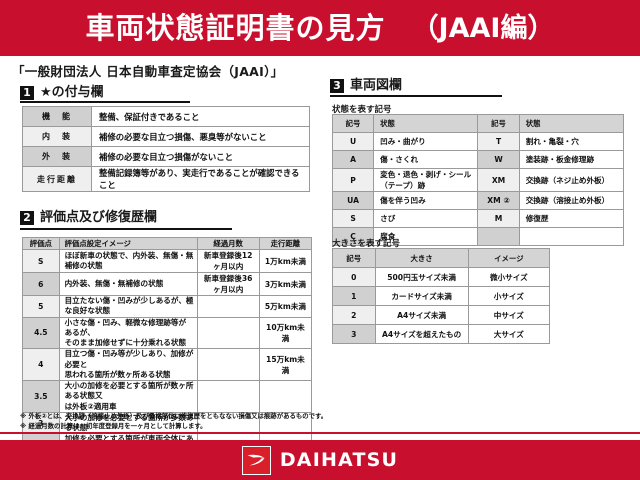 The image size is (640, 480). Describe the element at coordinates (421, 258) in the screenshot. I see `column-header: 大きさ` at that location.